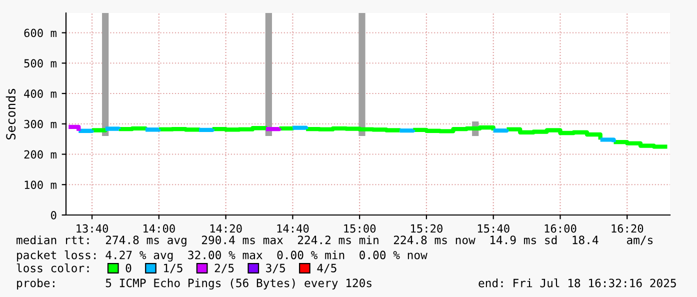  Describe the element at coordinates (194, 284) in the screenshot. I see `text: probe: 5 ICMP Echo Pings (56 Bytes) every 120s` at that location.